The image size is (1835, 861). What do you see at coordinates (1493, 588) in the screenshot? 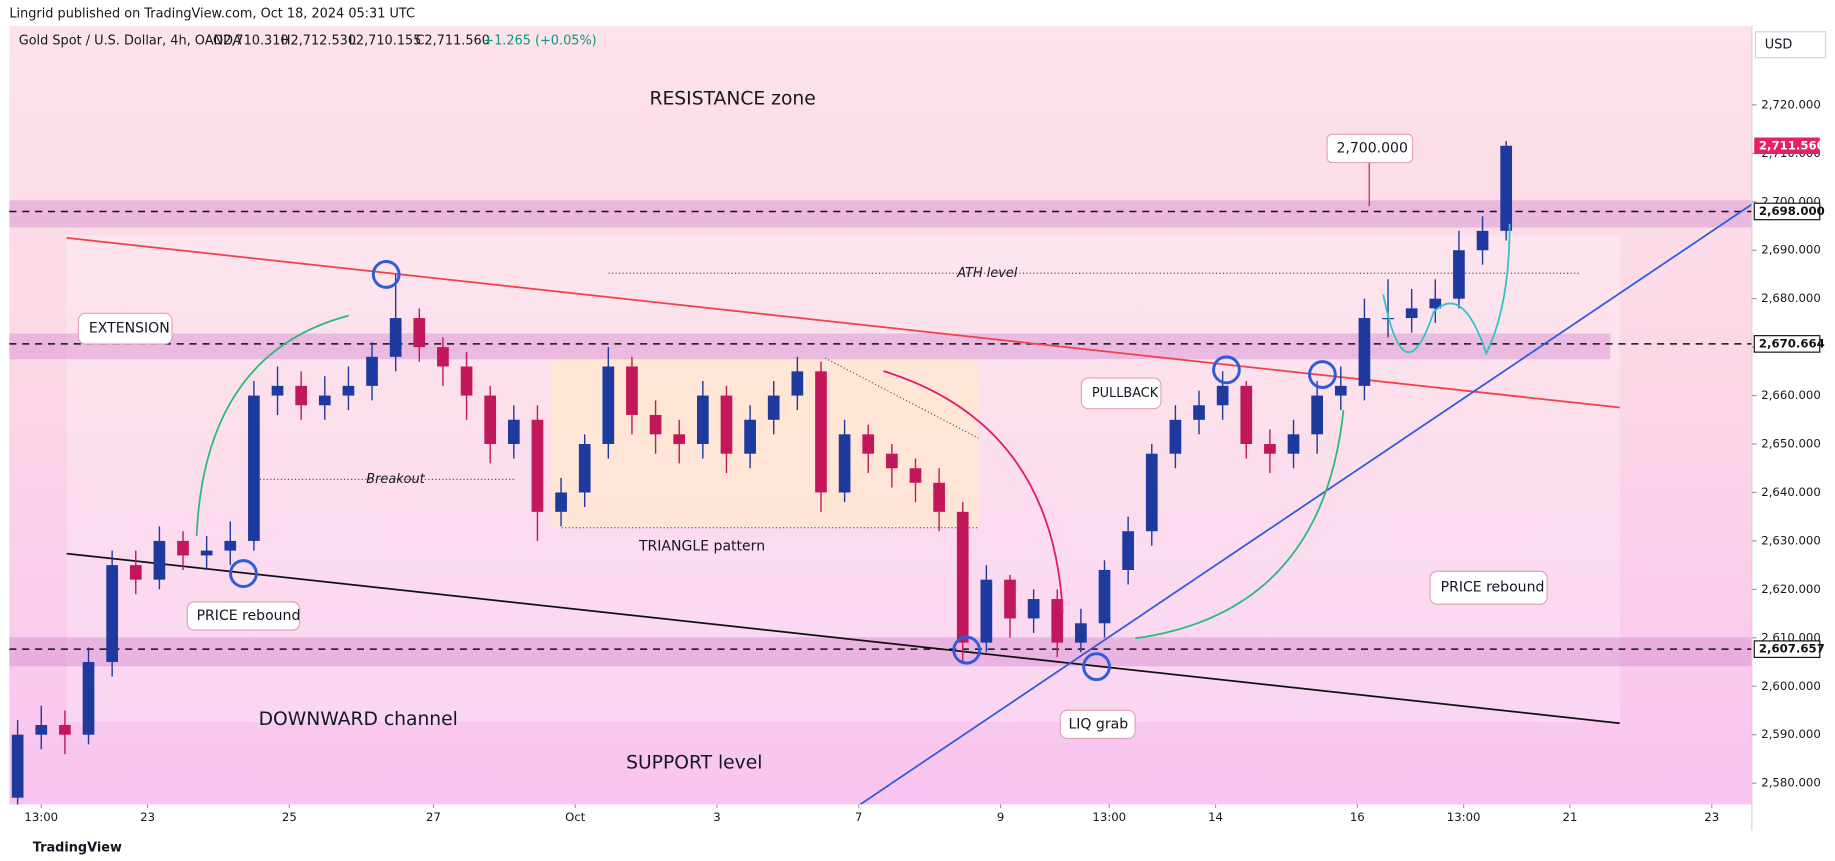
I see `annotation: PRICE rebound` at bounding box center [1493, 588].